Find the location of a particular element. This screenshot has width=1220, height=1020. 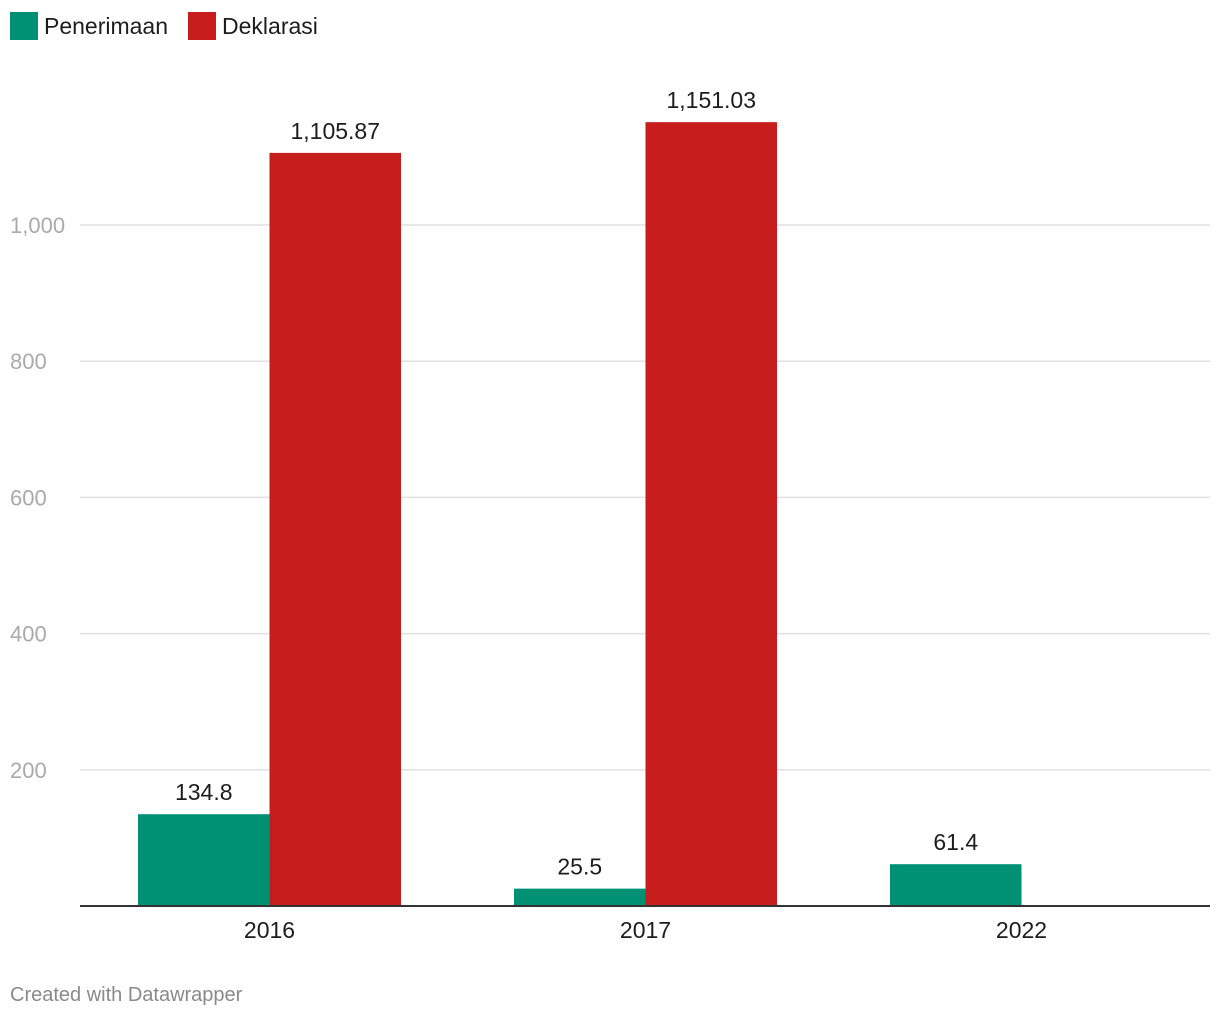

value-label-deklarasi-2017: 1,151.03 is located at coordinates (711, 100).